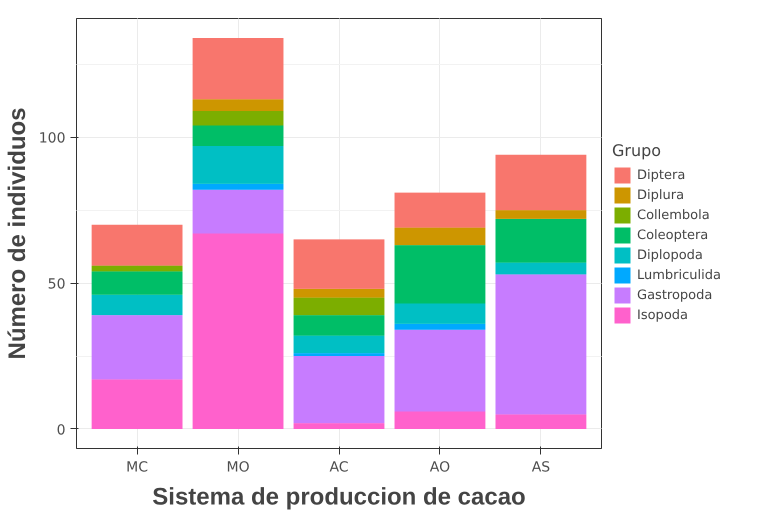 The width and height of the screenshot is (782, 524). Describe the element at coordinates (670, 255) in the screenshot. I see `legend-label: Diplopoda` at that location.